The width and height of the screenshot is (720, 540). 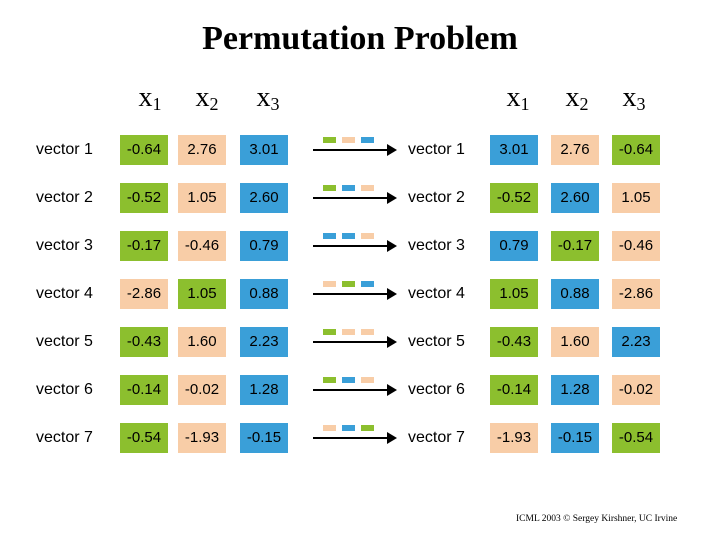 What do you see at coordinates (636, 294) in the screenshot?
I see `cell-right-x3: -2.86` at bounding box center [636, 294].